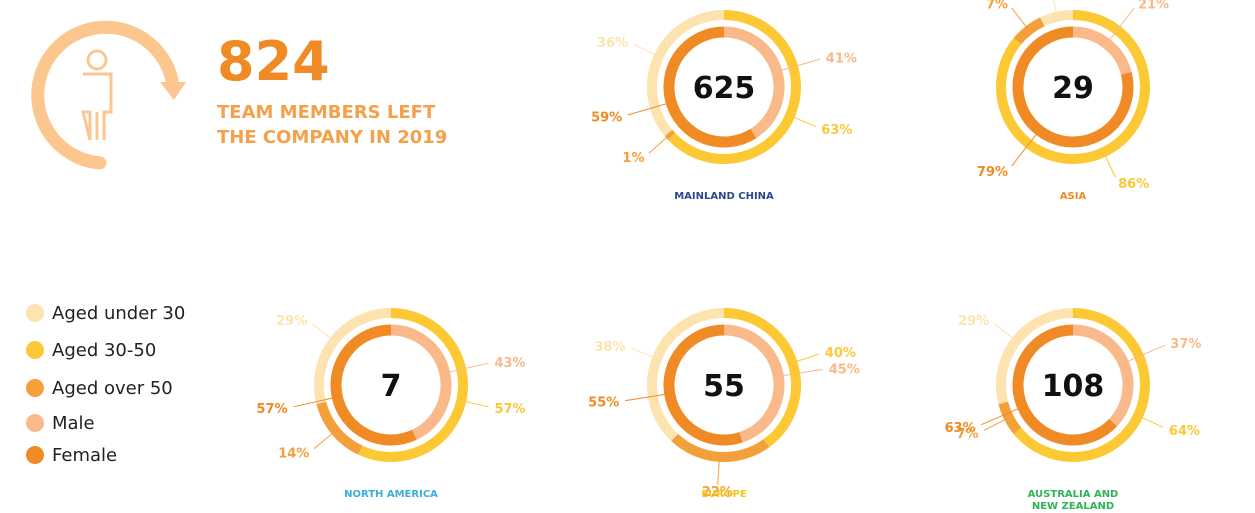 Image resolution: width=1255 pixels, height=513 pixels. I want to click on legend-label: Male, so click(73, 423).